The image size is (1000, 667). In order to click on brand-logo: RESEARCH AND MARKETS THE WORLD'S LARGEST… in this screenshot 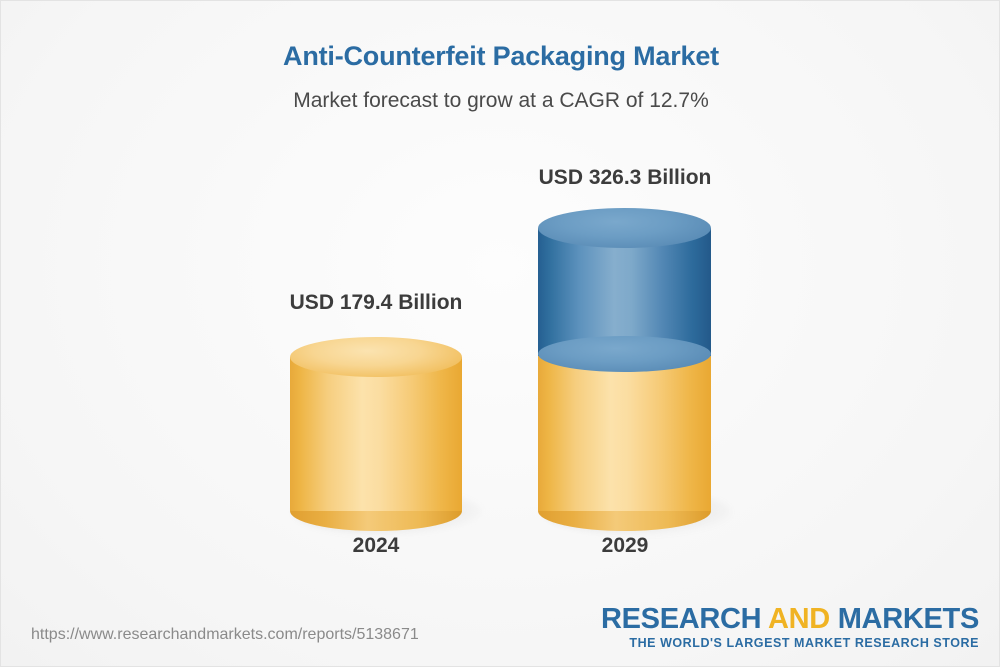, I will do `click(790, 626)`.